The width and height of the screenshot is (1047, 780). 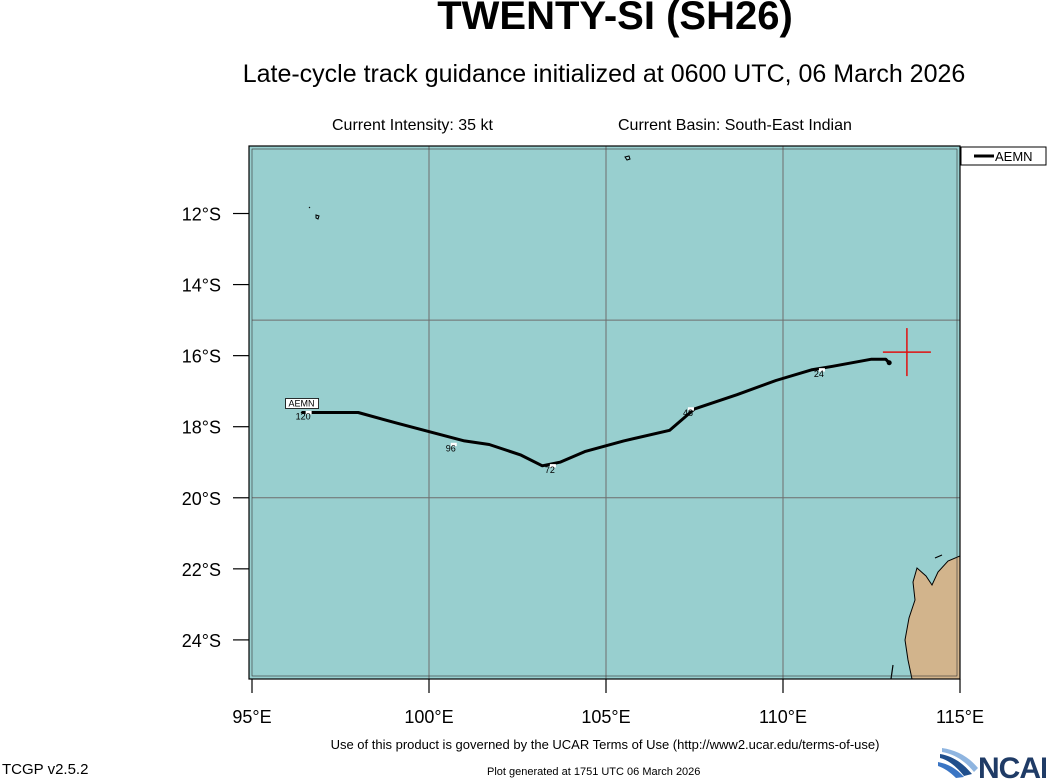 I want to click on y-tick-label: 18°S, so click(x=201, y=428).